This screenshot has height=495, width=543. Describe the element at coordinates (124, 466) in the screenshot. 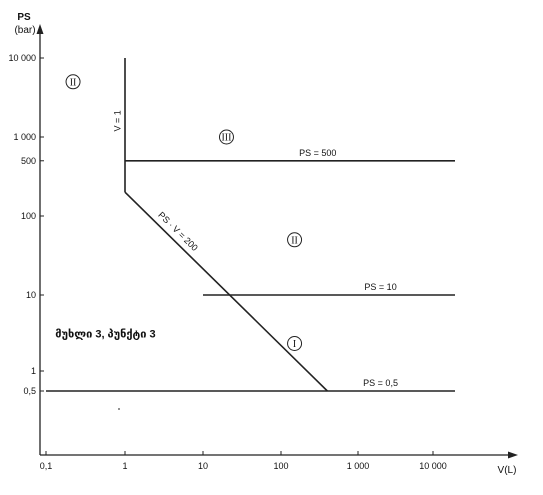

I see `x-tick-label: 1` at that location.